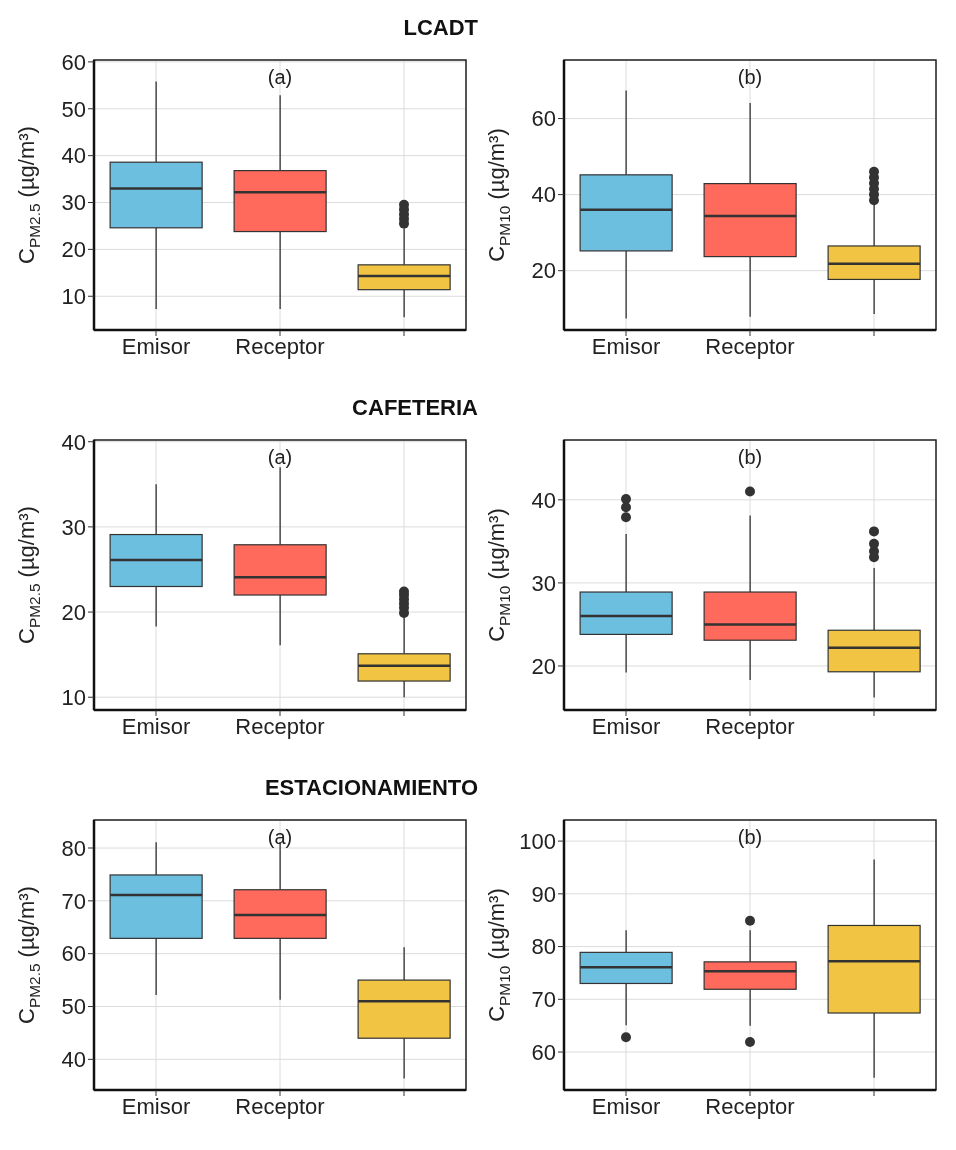  What do you see at coordinates (537, 841) in the screenshot?
I see `y-tick-label: 100` at bounding box center [537, 841].